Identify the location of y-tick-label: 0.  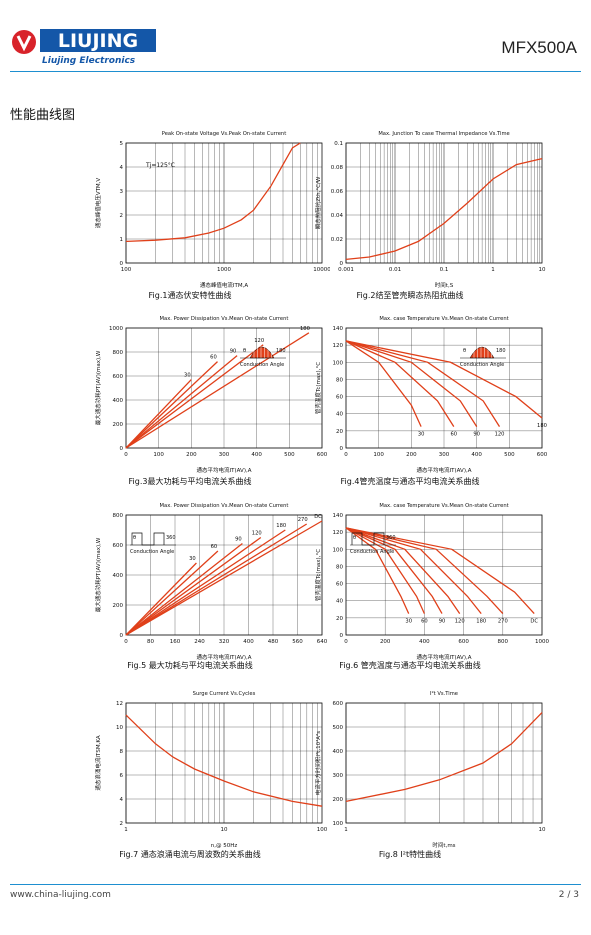
(122, 449).